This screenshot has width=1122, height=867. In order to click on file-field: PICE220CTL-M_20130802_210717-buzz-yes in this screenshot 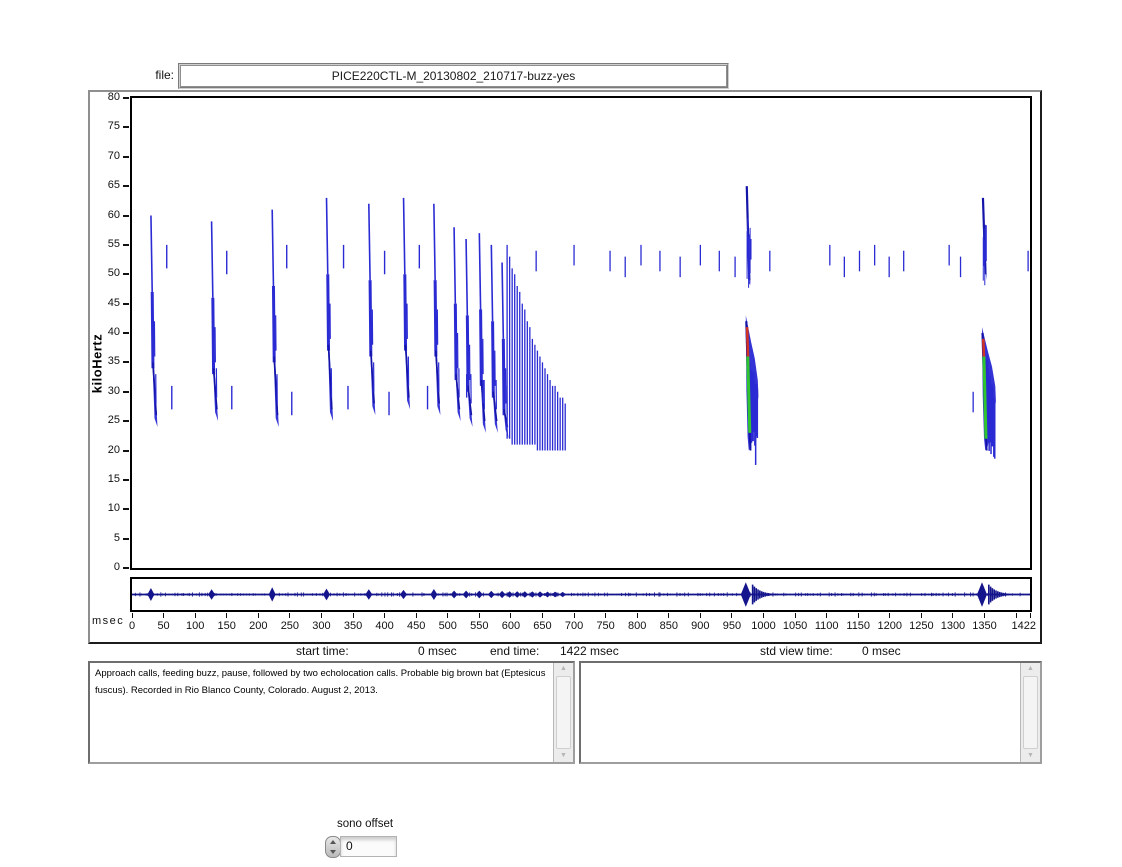, I will do `click(453, 76)`.